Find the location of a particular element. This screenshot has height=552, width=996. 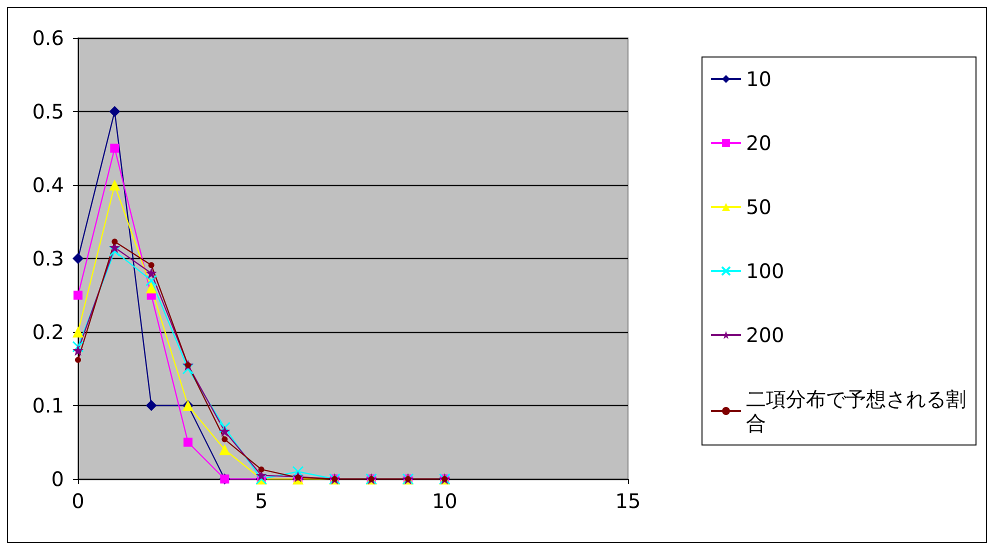

x-tick-label: 0 is located at coordinates (78, 501).